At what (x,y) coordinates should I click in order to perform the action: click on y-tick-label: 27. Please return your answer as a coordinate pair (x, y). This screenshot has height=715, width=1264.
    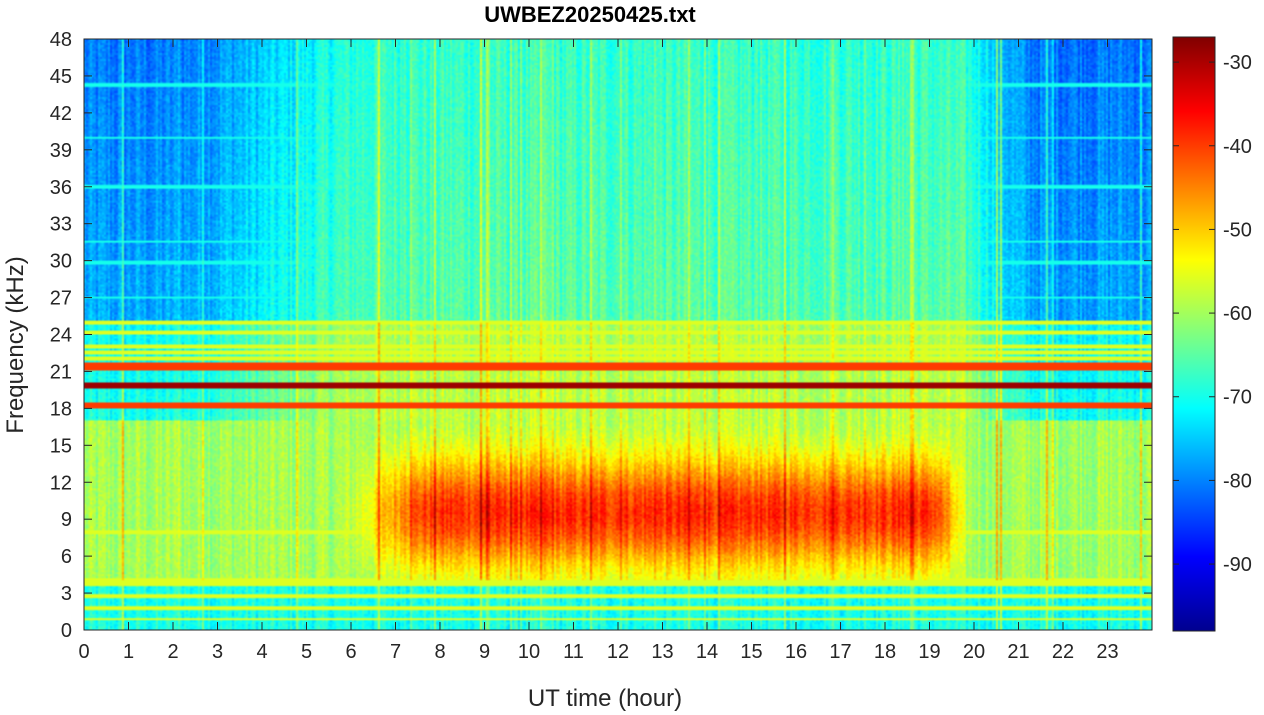
    Looking at the image, I should click on (61, 299).